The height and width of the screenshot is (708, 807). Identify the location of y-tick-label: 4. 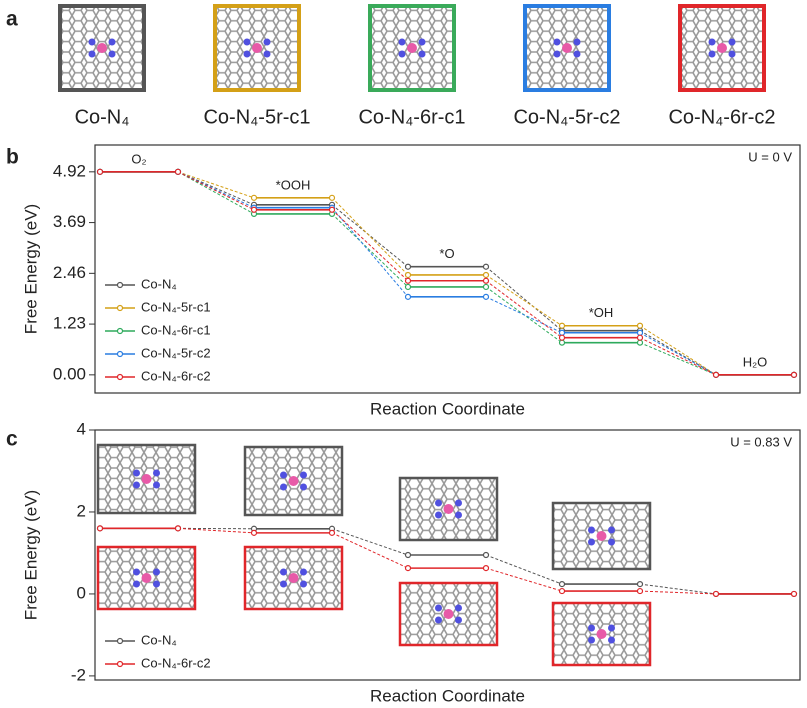
(81, 428).